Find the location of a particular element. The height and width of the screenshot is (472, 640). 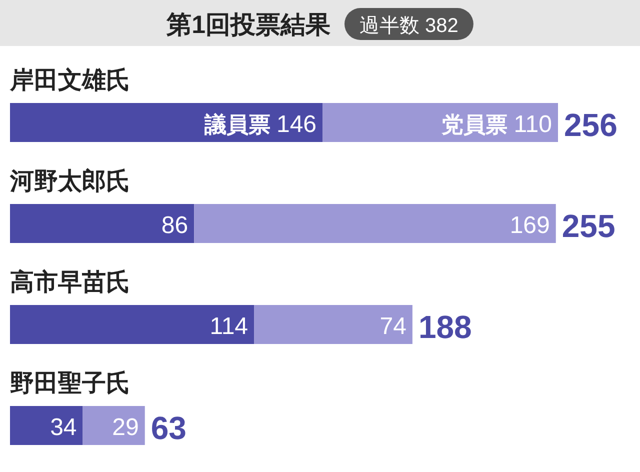

data-label: 114 is located at coordinates (229, 326).